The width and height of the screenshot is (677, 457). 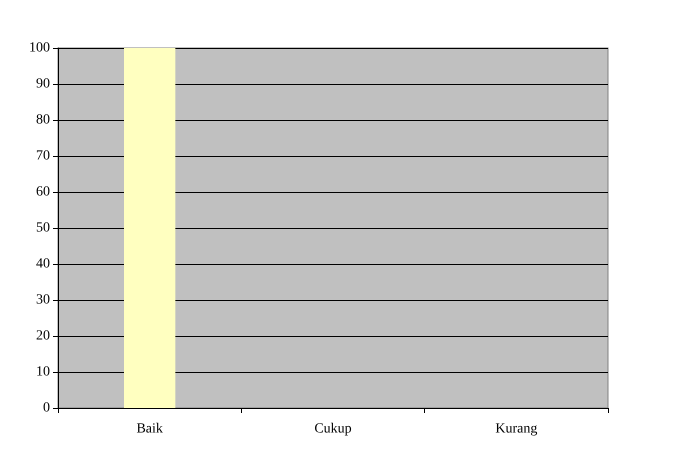 I want to click on y-tick-label: 10, so click(x=43, y=372).